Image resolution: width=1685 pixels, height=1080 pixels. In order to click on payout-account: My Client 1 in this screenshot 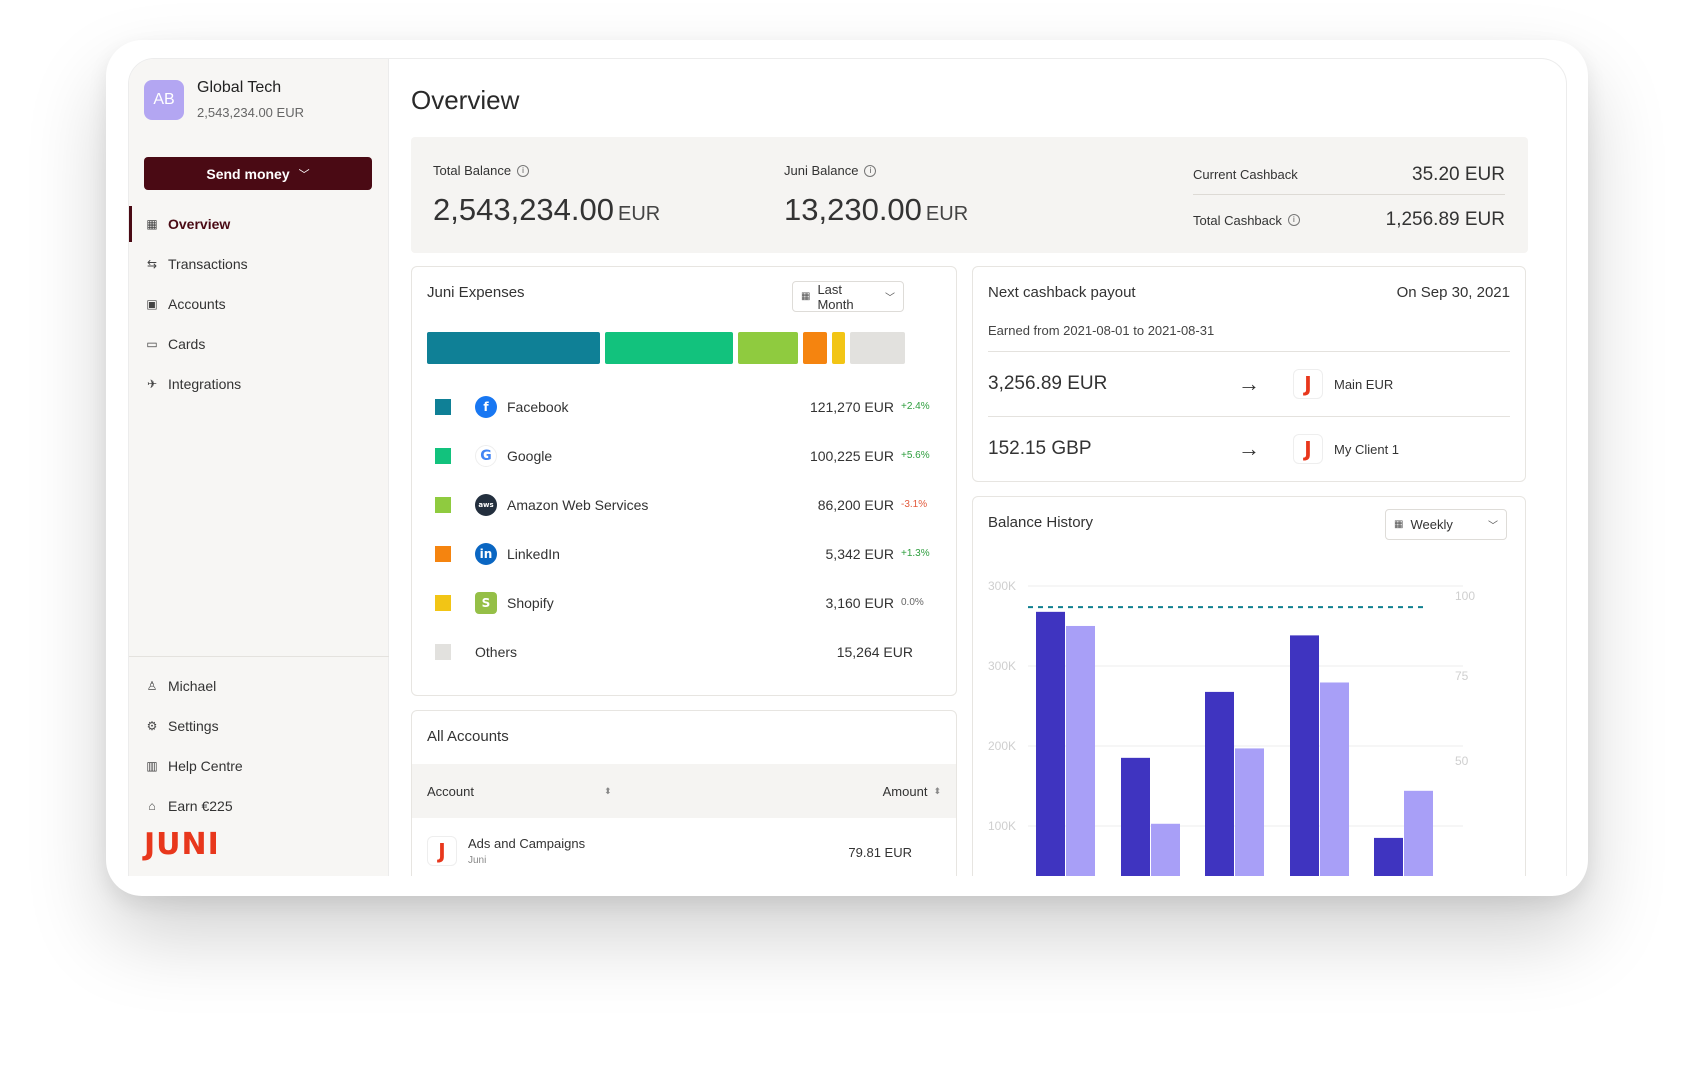, I will do `click(1367, 449)`.